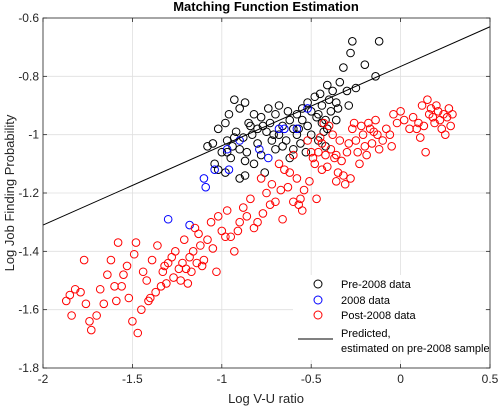 Image resolution: width=498 pixels, height=414 pixels. I want to click on y-tick-label: -1.4, so click(28, 251).